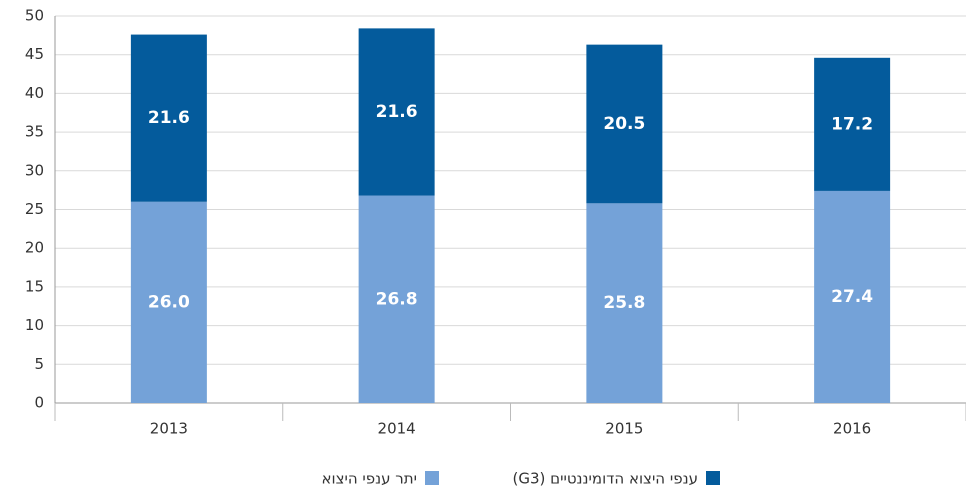 This screenshot has height=490, width=966. I want to click on y-tick-label: 15, so click(34, 286).